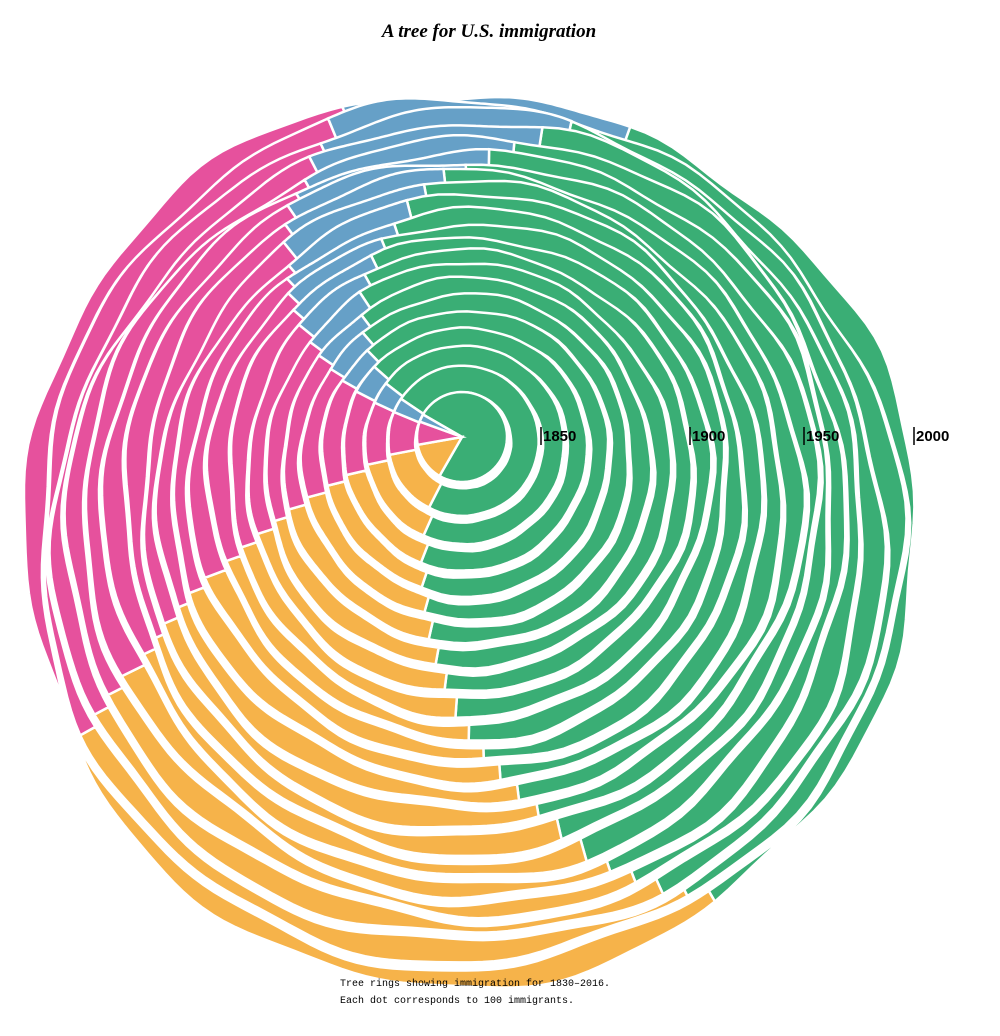 The width and height of the screenshot is (1000, 1036). What do you see at coordinates (744, 436) in the screenshot?
I see `ring-labels: 1850 1900 1950 2000` at bounding box center [744, 436].